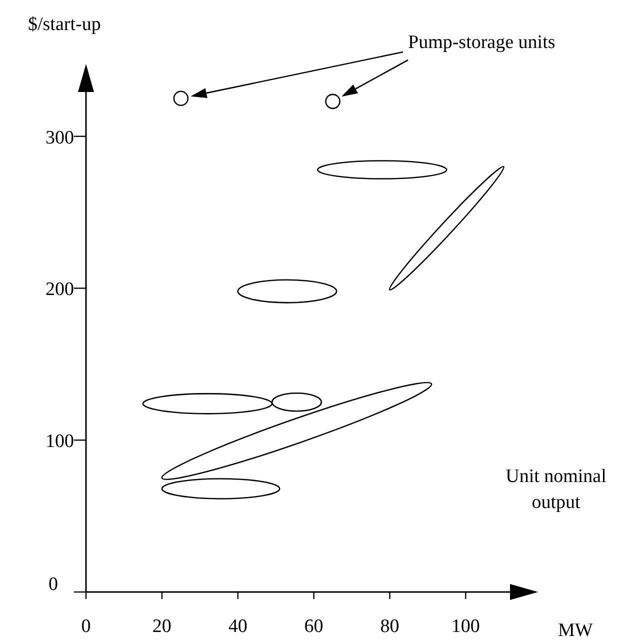  I want to click on x-tick-label: 0, so click(86, 626).